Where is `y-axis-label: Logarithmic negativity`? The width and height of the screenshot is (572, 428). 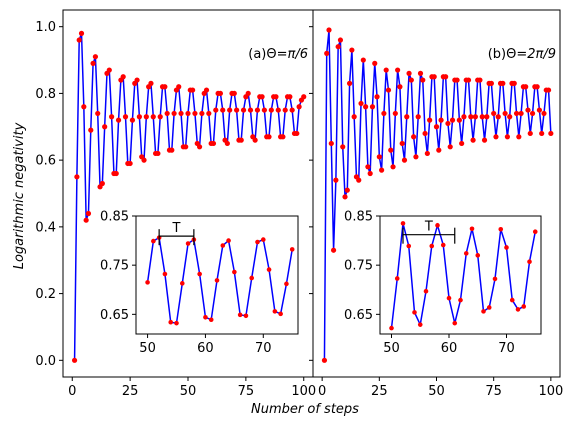
y-axis-label: Logarithmic negativity is located at coordinates (19, 195).